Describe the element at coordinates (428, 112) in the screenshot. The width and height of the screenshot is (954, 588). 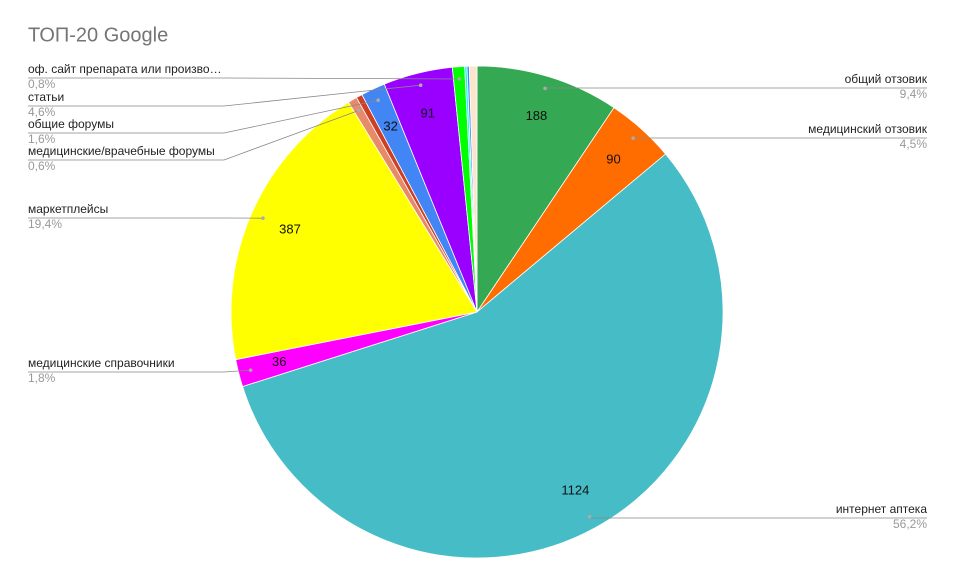
I see `value-label: 91` at that location.